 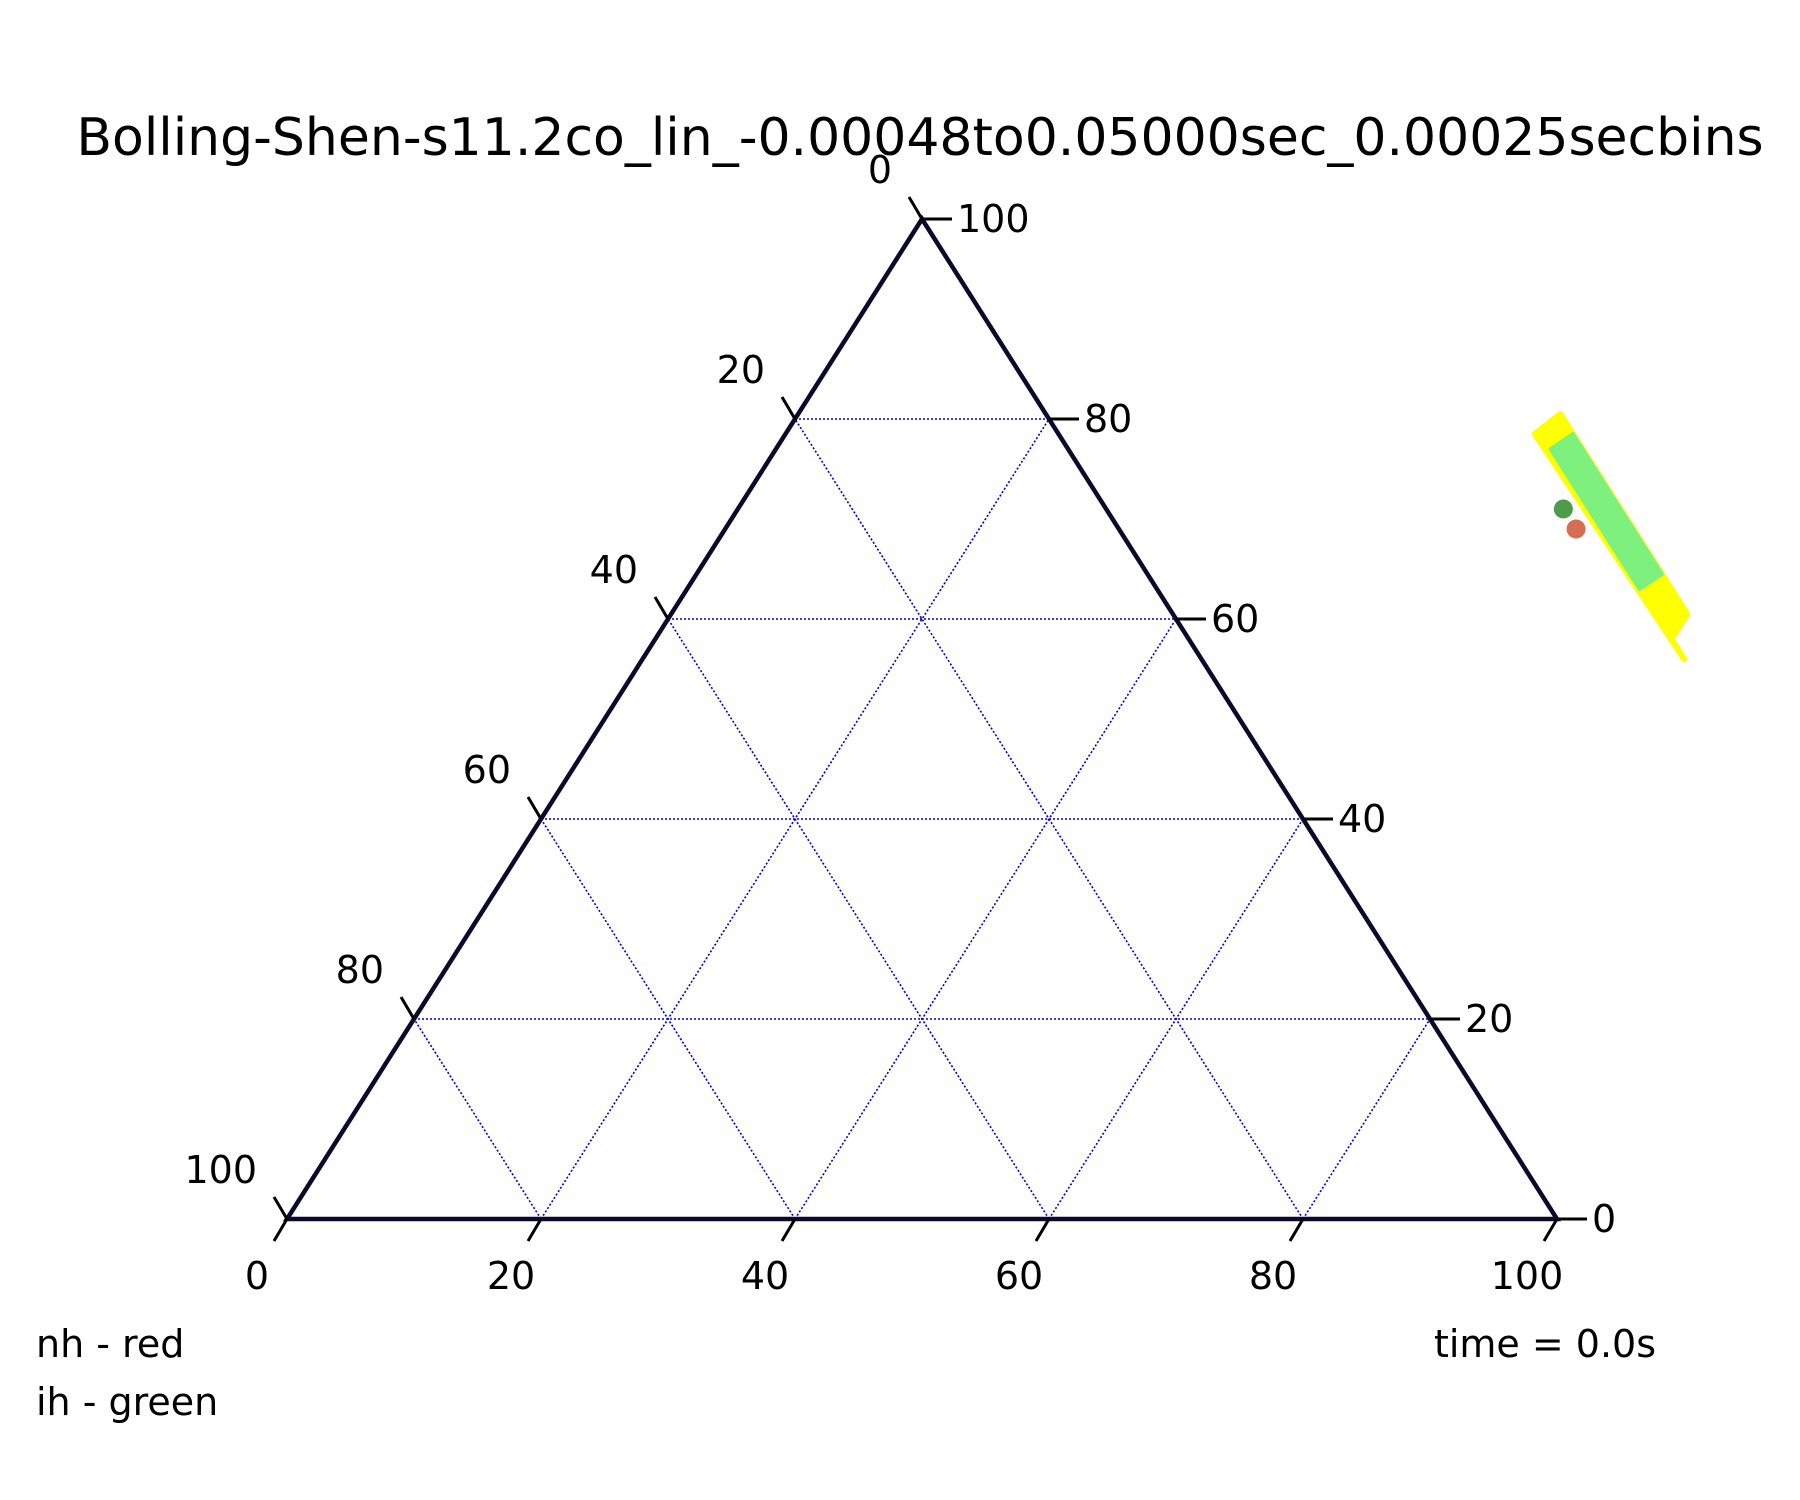 What do you see at coordinates (1606, 511) in the screenshot?
I see `density-band-high` at bounding box center [1606, 511].